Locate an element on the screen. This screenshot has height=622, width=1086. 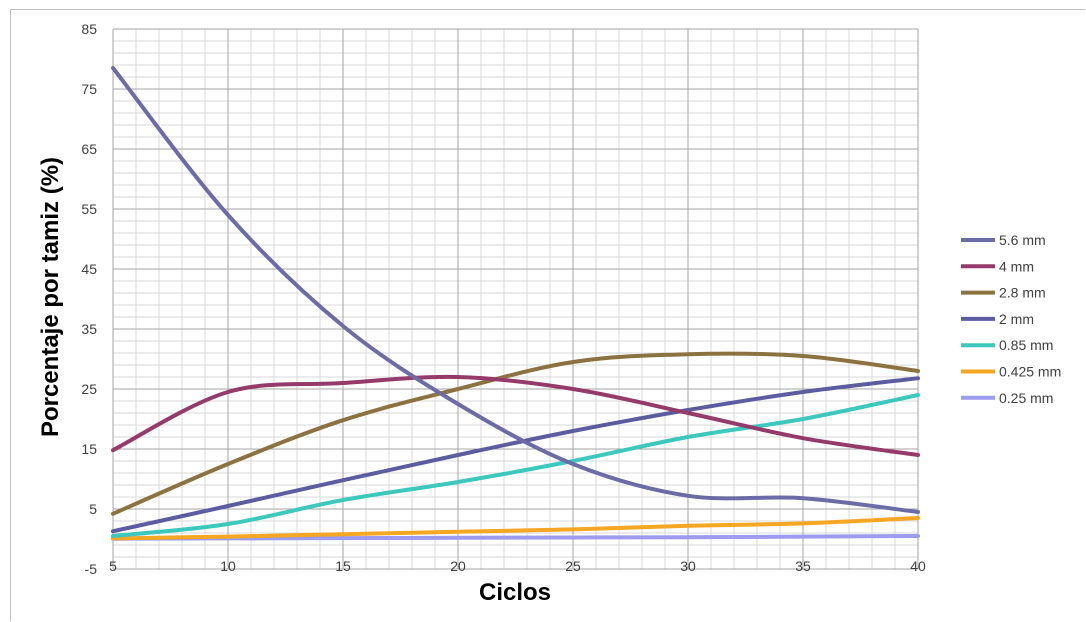
x-tick-label: 40 is located at coordinates (918, 566).